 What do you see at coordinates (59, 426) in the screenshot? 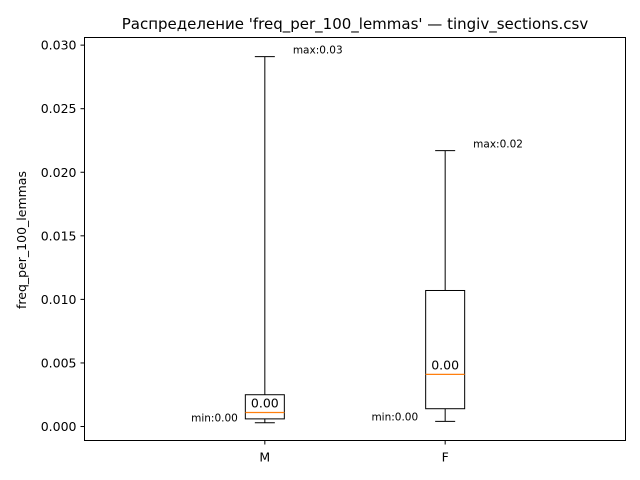
I see `y-tick-label: 0.000` at bounding box center [59, 426].